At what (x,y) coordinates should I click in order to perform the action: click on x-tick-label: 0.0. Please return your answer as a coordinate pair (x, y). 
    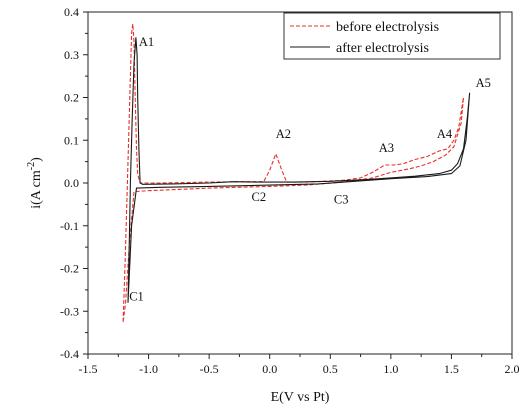
    Looking at the image, I should click on (269, 369).